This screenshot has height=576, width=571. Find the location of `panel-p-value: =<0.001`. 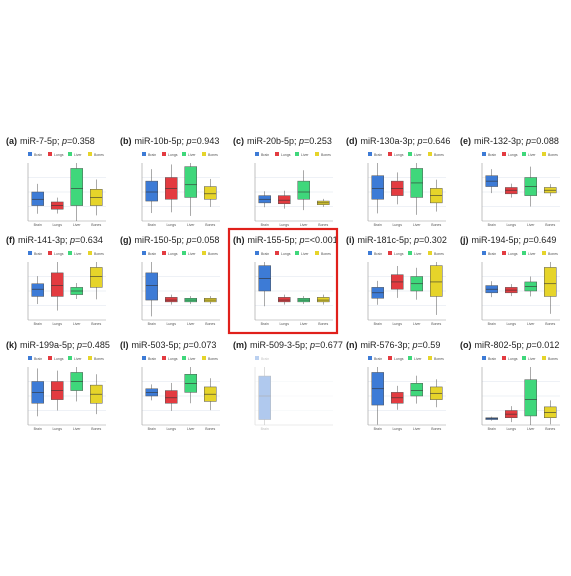

panel-p-value: =<0.001 is located at coordinates (321, 240).